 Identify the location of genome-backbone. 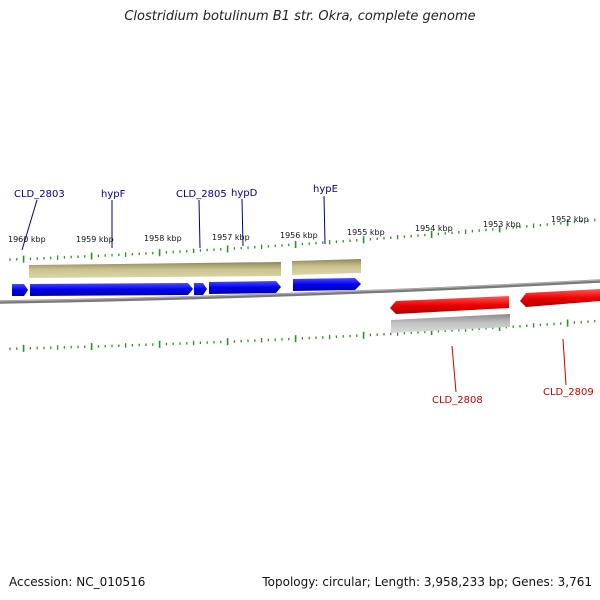
(300, 291).